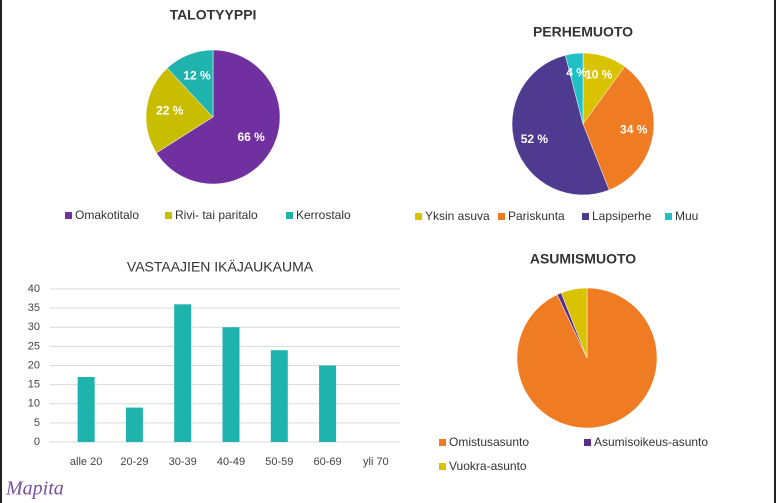  What do you see at coordinates (323, 215) in the screenshot?
I see `legend-label: Kerrostalo` at bounding box center [323, 215].